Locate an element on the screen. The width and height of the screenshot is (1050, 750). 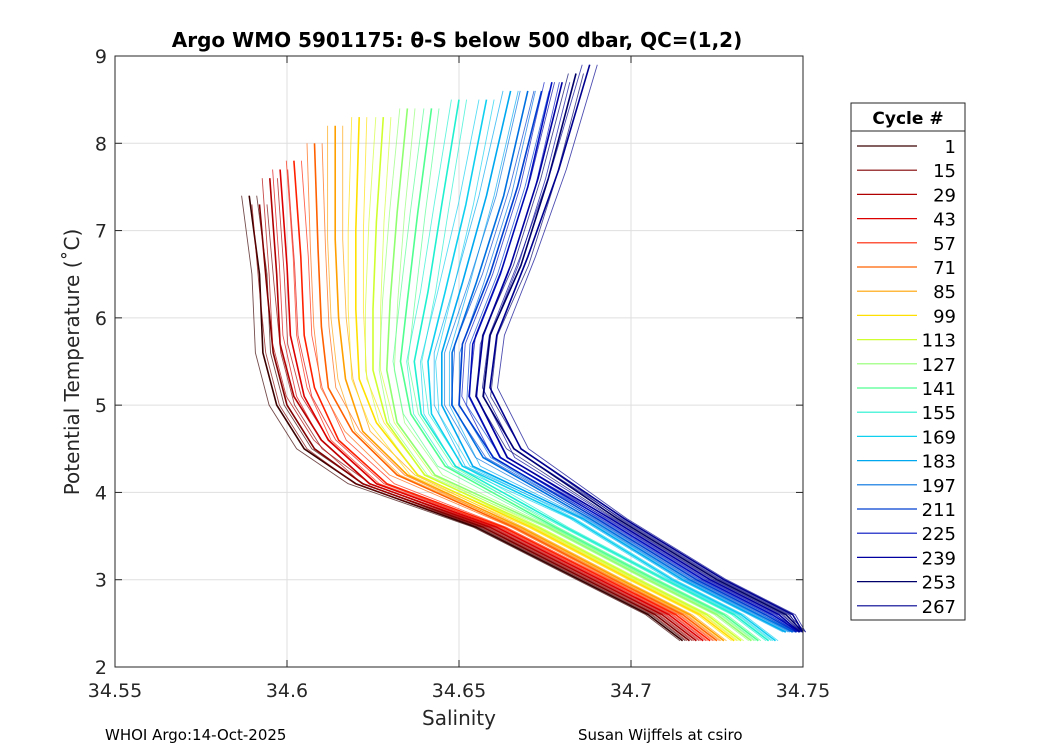
x-tick-label: 34.55 is located at coordinates (115, 691).